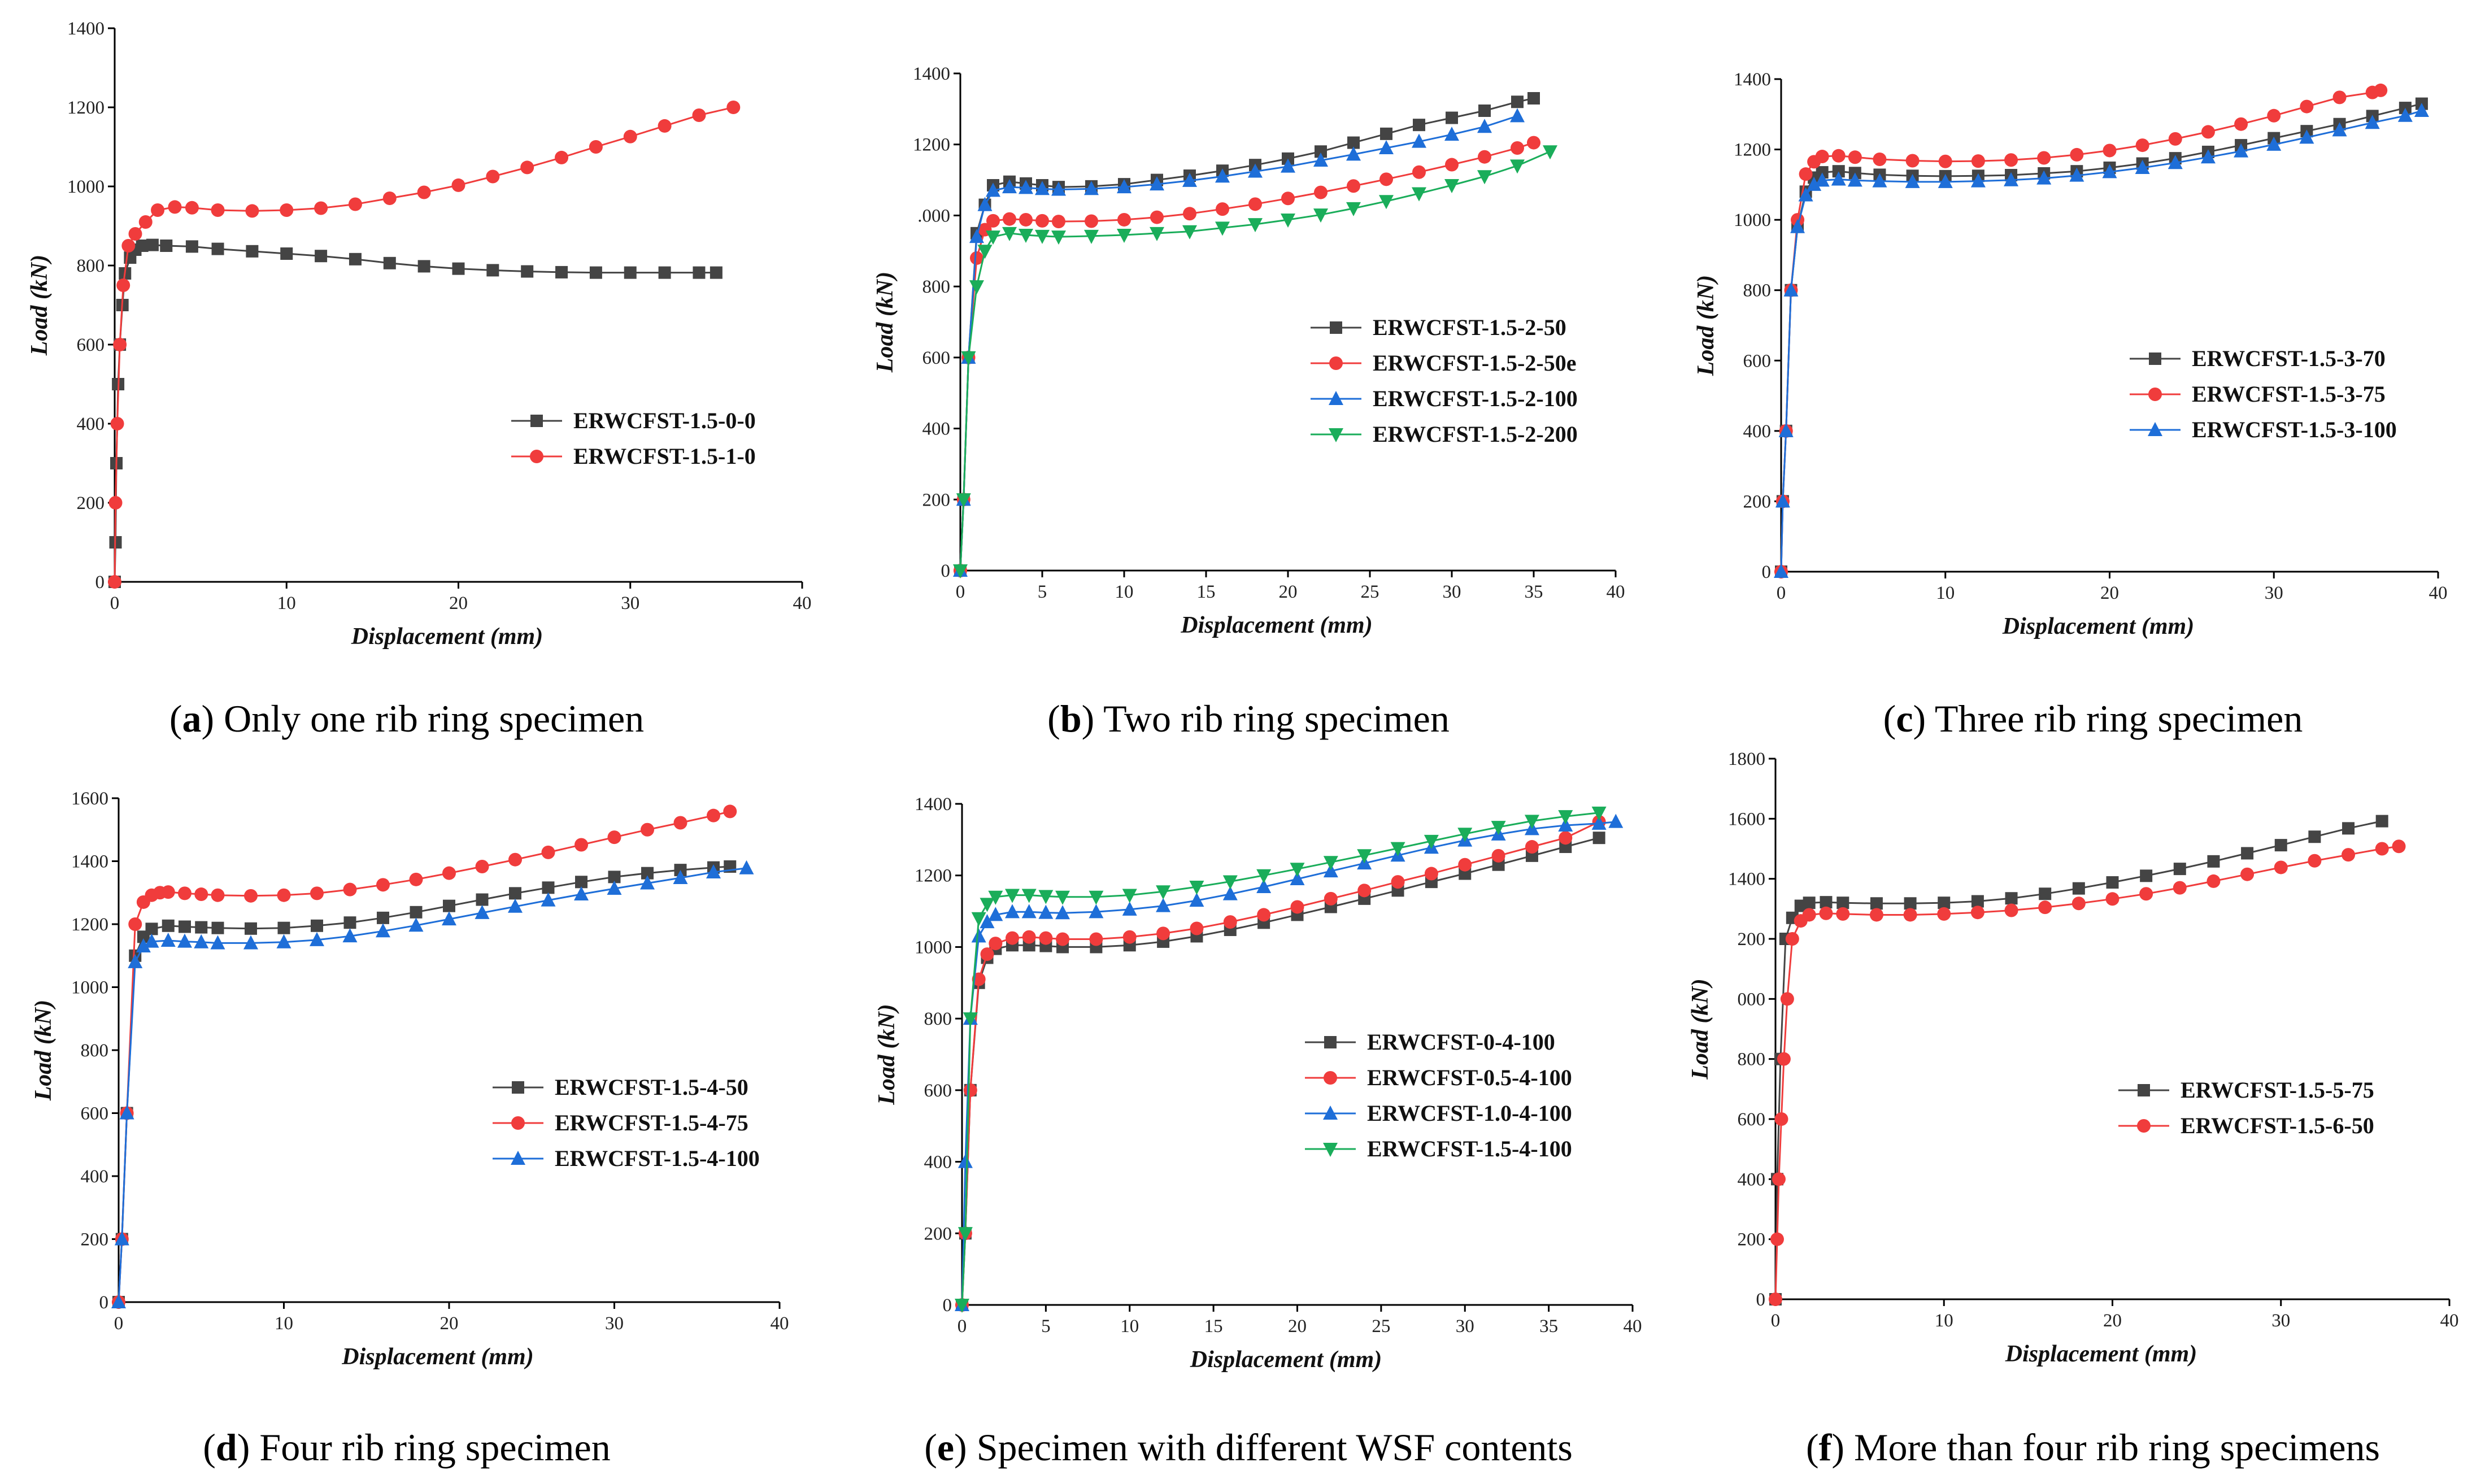  What do you see at coordinates (1746, 880) in the screenshot?
I see `y-tick-label: 1400` at bounding box center [1746, 880].